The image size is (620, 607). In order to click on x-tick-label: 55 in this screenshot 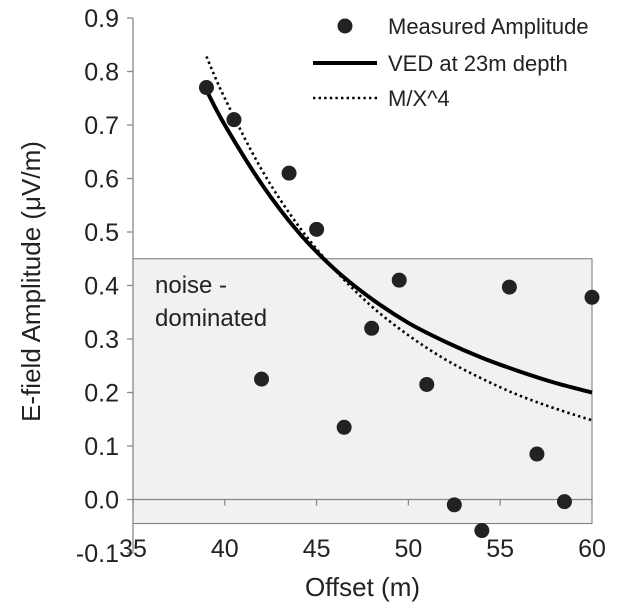, I will do `click(500, 549)`.